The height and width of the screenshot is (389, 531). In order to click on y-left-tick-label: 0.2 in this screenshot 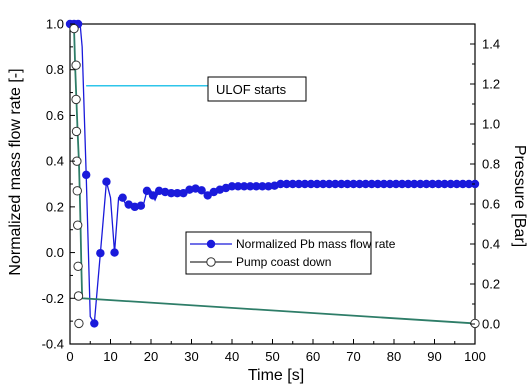, I will do `click(55, 206)`.